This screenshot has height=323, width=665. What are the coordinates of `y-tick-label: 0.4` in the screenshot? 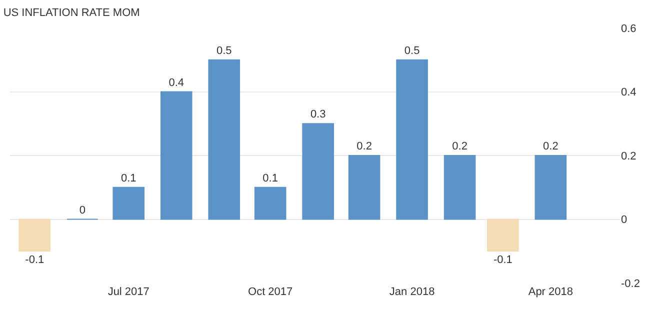 It's located at (628, 92).